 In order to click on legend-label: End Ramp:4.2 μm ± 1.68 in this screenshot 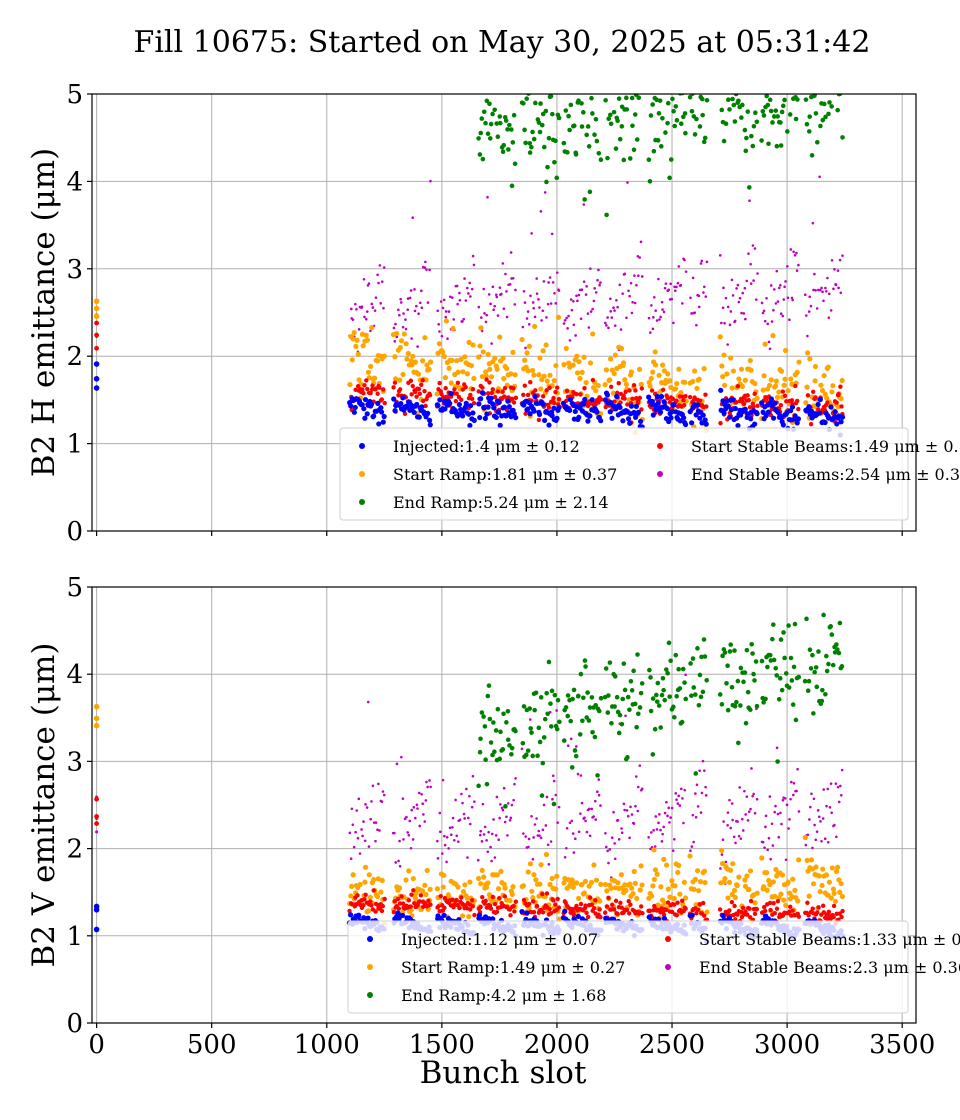, I will do `click(503, 995)`.